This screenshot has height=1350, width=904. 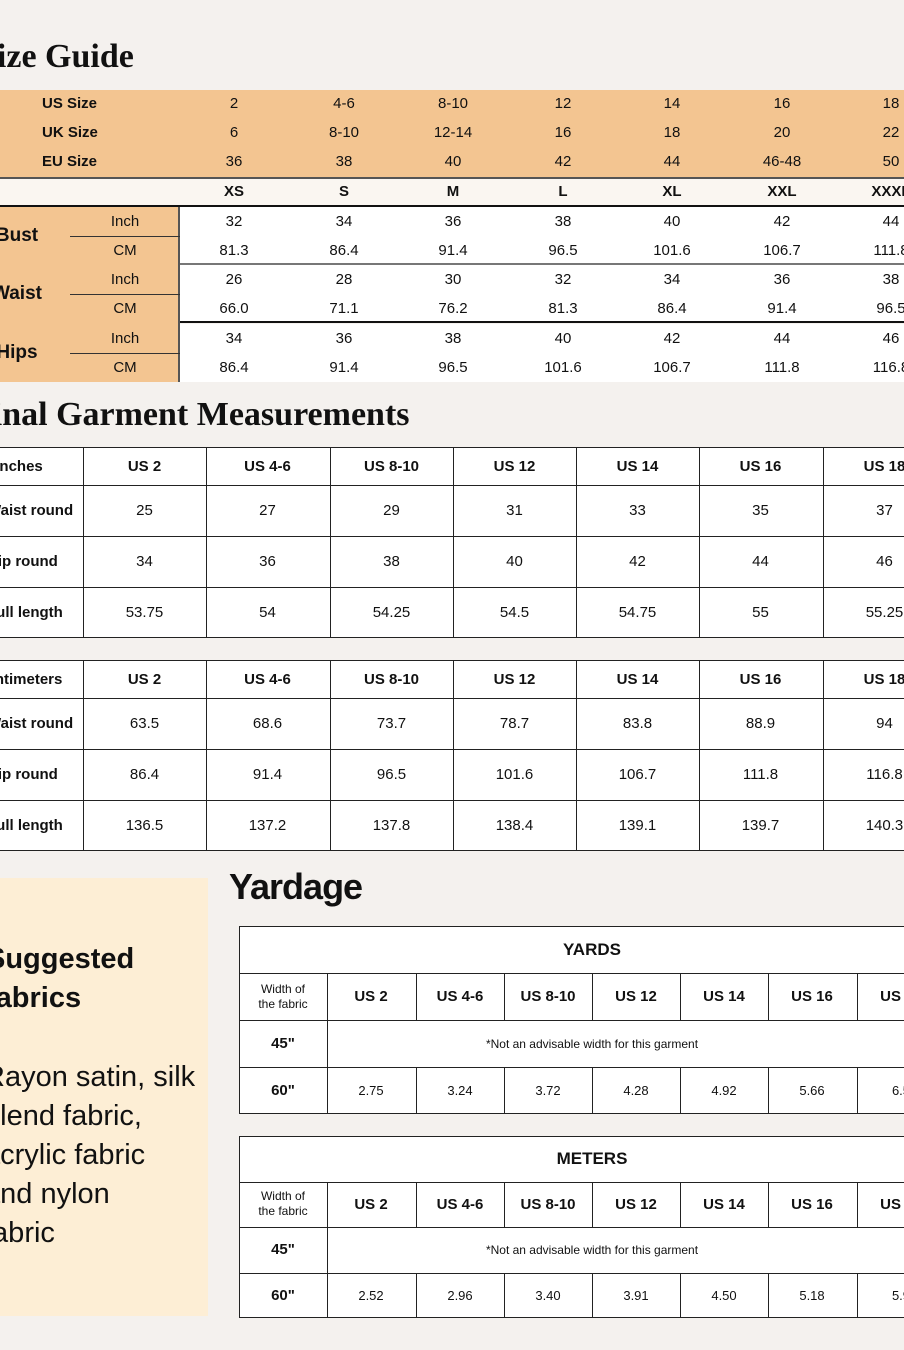 I want to click on size-header: US 18, so click(x=883, y=466).